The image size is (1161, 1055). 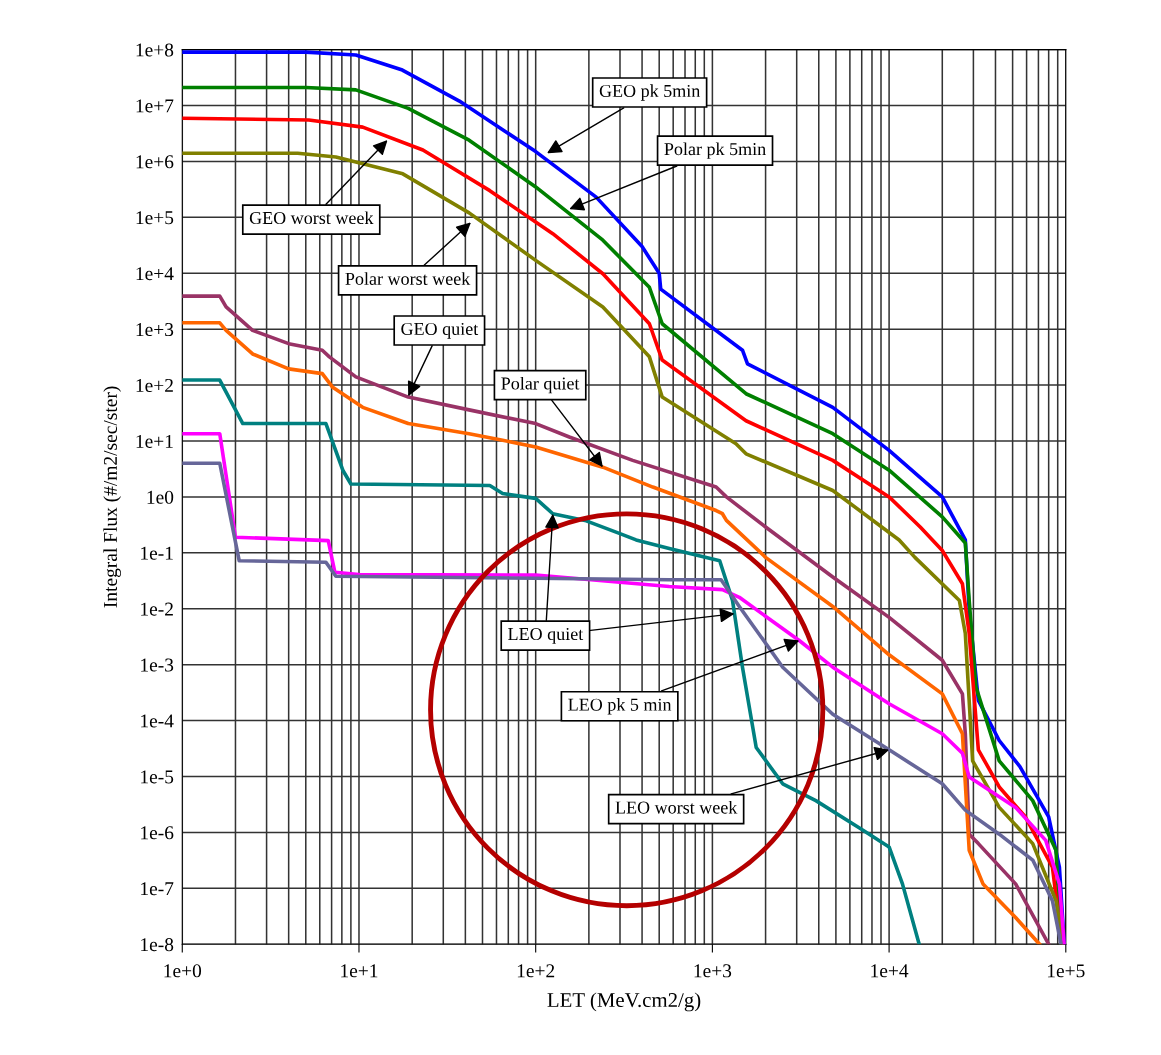 I want to click on x-tick-label: 1e+3, so click(x=713, y=971).